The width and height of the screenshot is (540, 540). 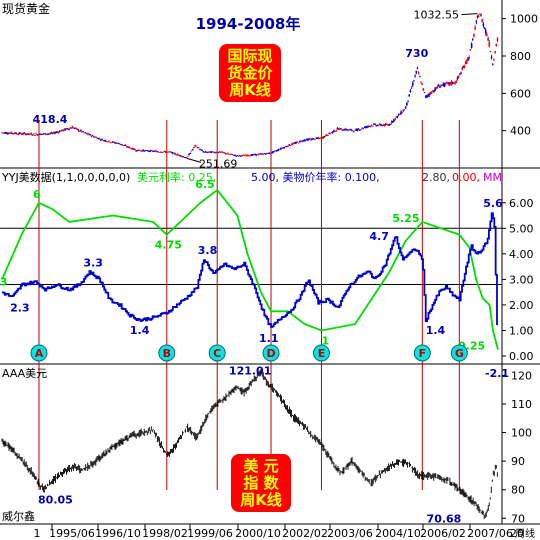 I want to click on x-tick-label: 1999/06, so click(x=210, y=533).